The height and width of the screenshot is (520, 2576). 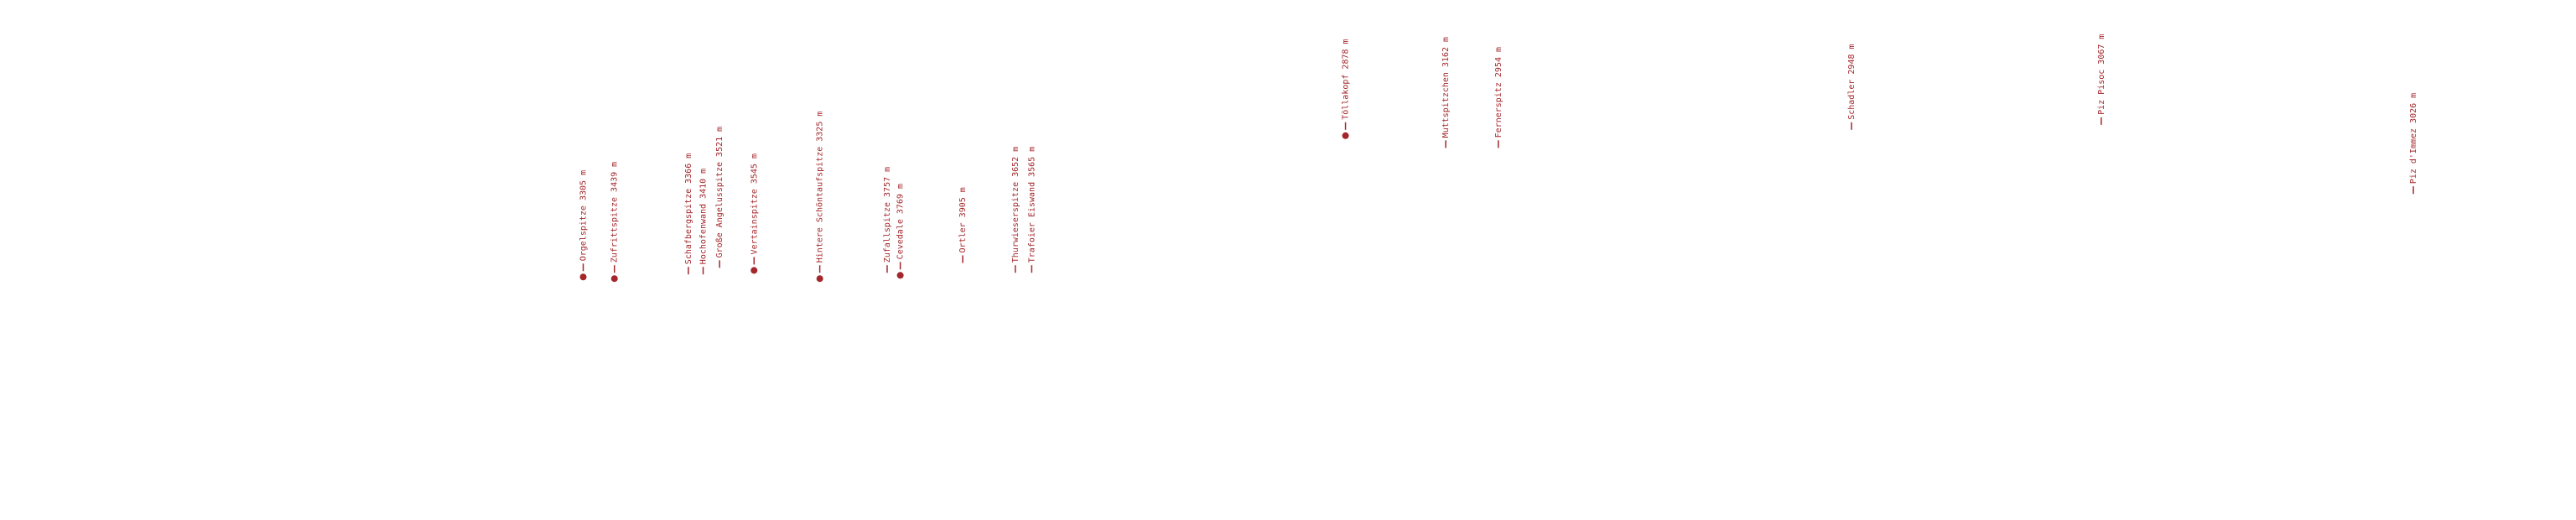 I want to click on peak-label: Schafbergspitze 3366 m, so click(x=688, y=214).